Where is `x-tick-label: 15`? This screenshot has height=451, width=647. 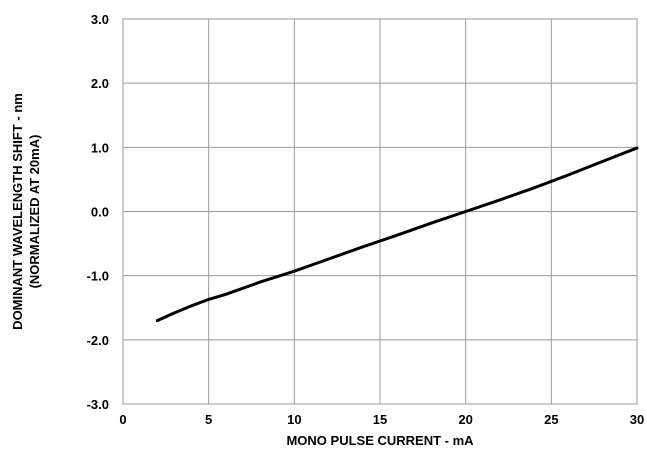
x-tick-label: 15 is located at coordinates (380, 419).